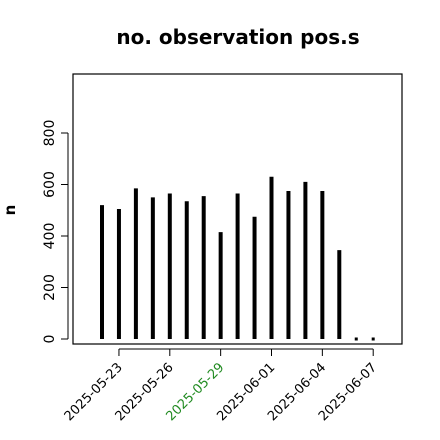  What do you see at coordinates (50, 236) in the screenshot?
I see `y-tick-label: 400` at bounding box center [50, 236].